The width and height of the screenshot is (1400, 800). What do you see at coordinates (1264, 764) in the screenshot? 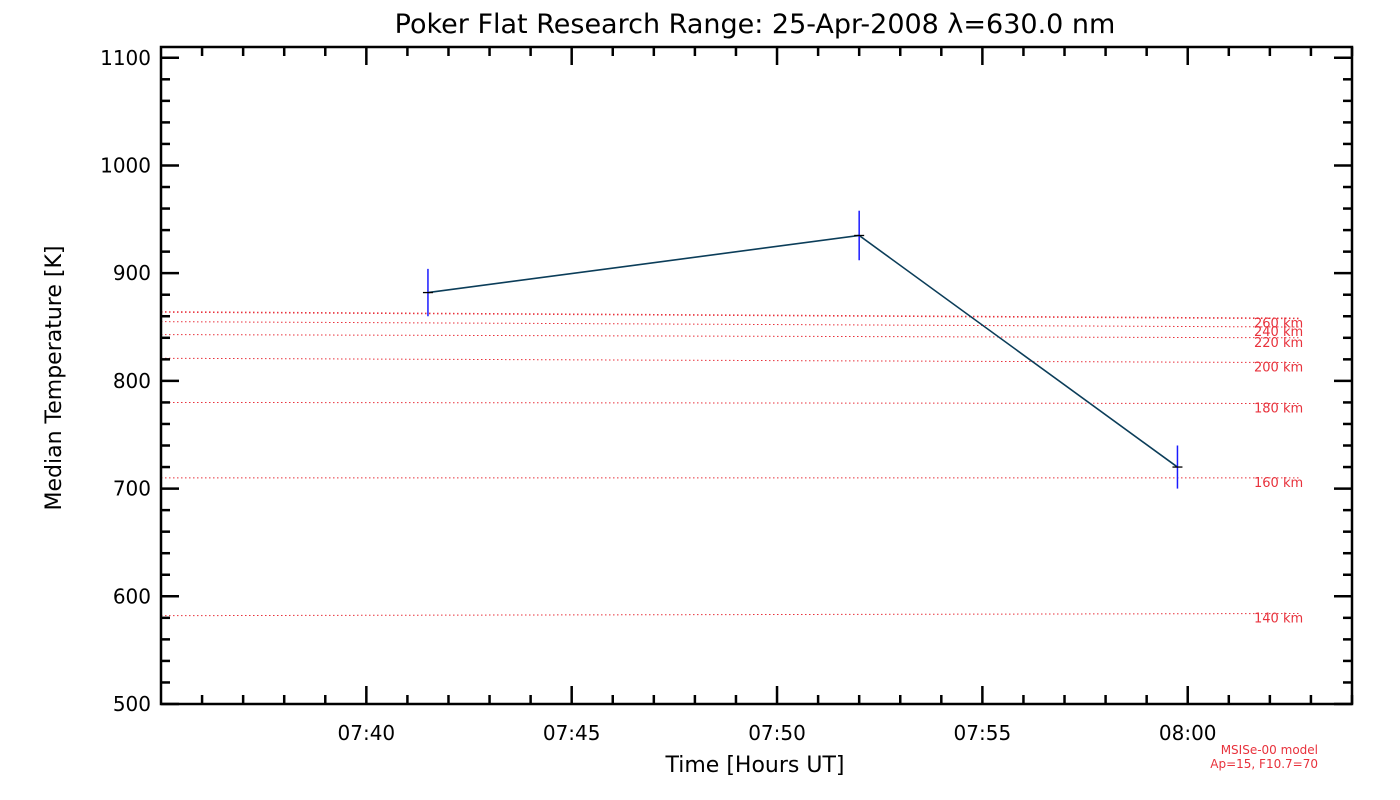
I see `model-note-line-2: Ap=15, F10.7=70` at bounding box center [1264, 764].